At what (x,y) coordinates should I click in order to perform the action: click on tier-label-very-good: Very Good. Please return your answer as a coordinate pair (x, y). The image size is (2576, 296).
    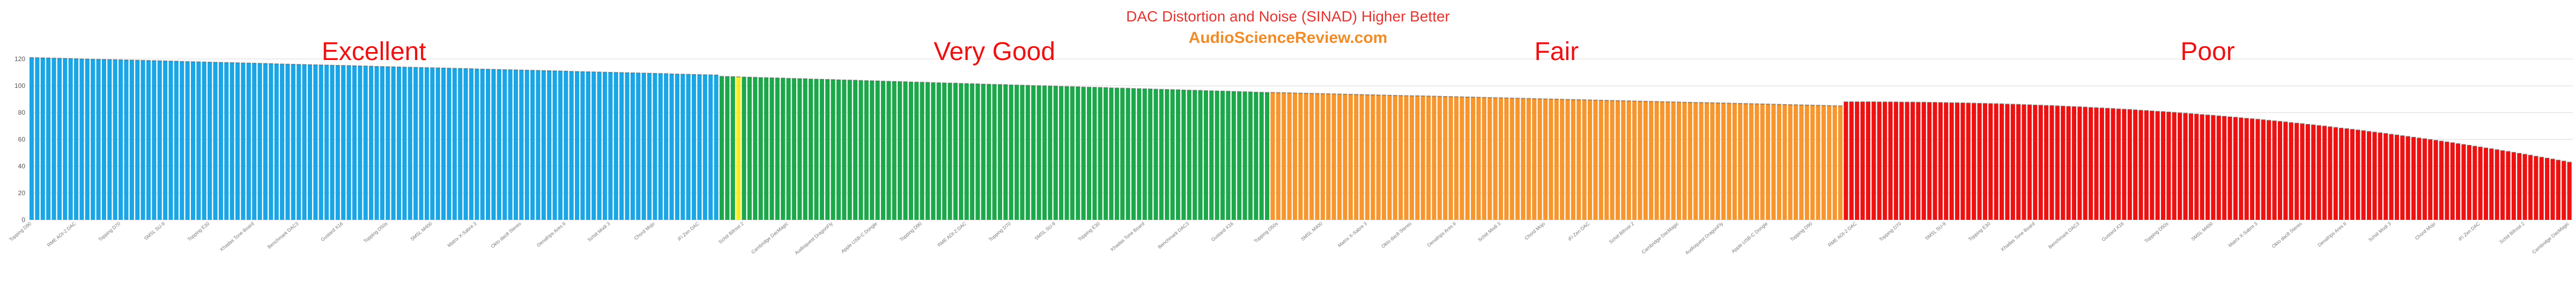
    Looking at the image, I should click on (994, 52).